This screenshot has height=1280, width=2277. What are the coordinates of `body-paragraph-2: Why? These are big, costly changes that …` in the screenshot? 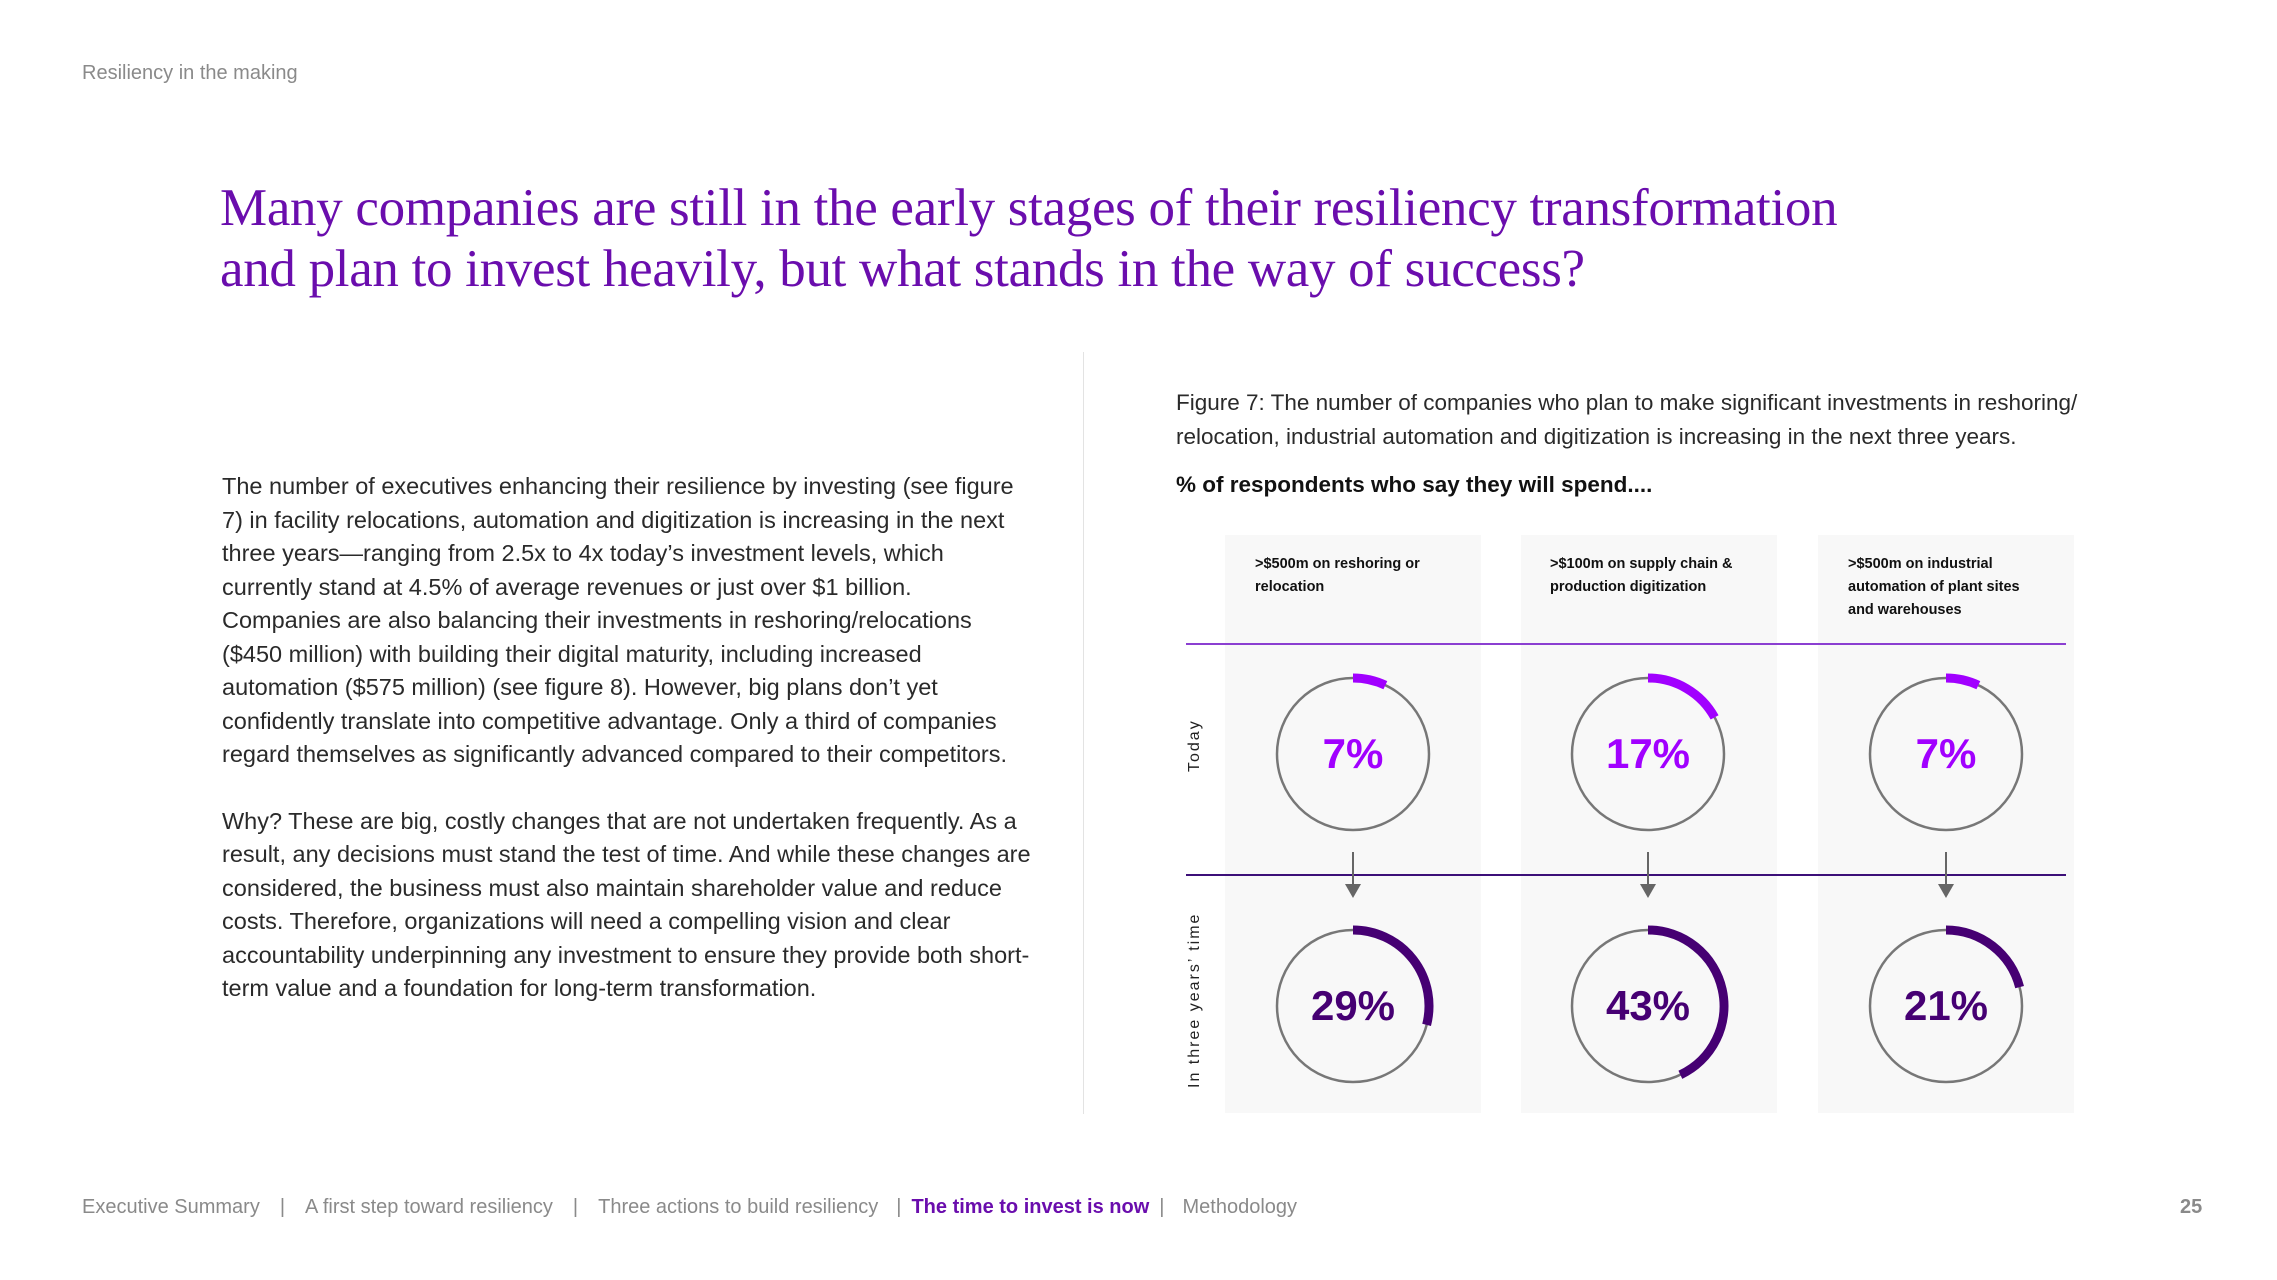 It's located at (626, 904).